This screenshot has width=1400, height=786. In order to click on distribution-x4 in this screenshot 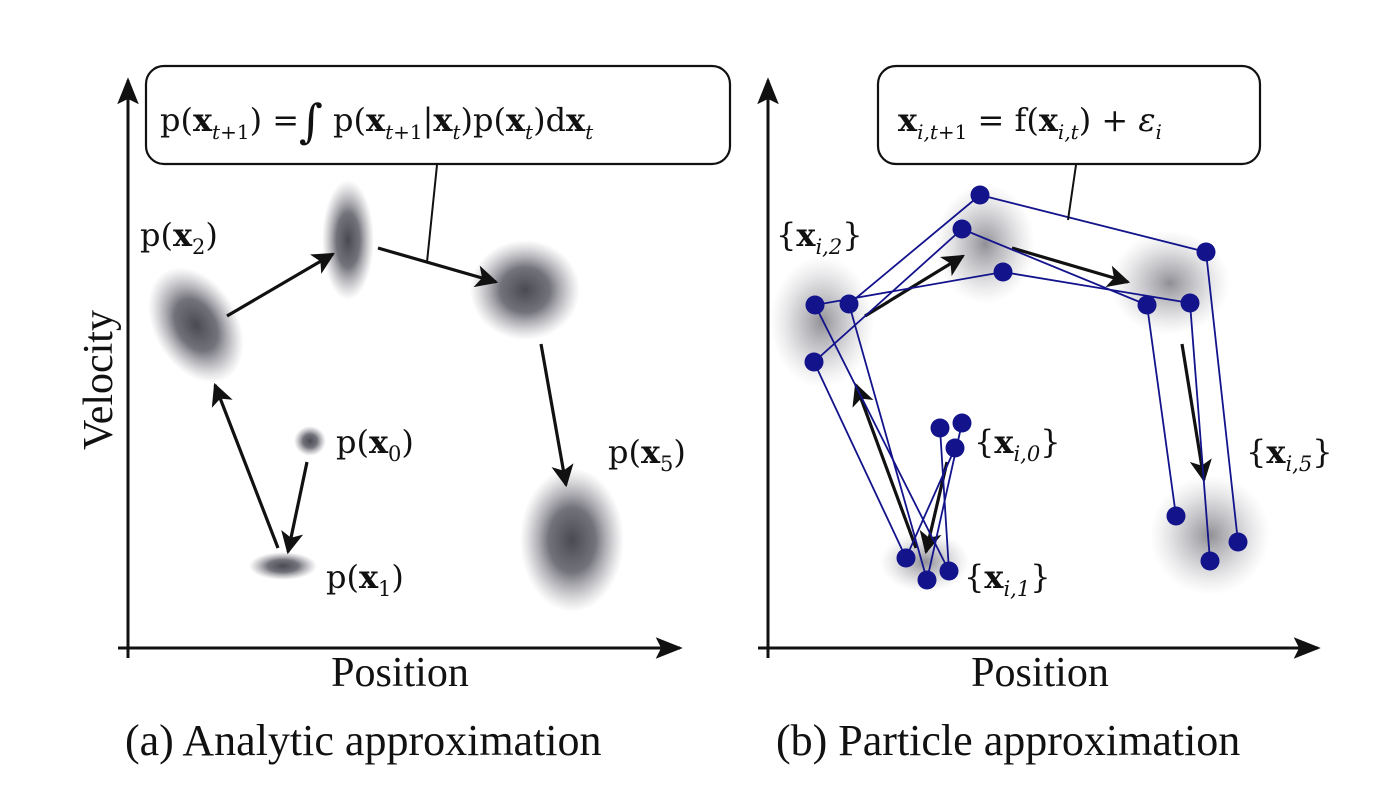, I will do `click(525, 290)`.